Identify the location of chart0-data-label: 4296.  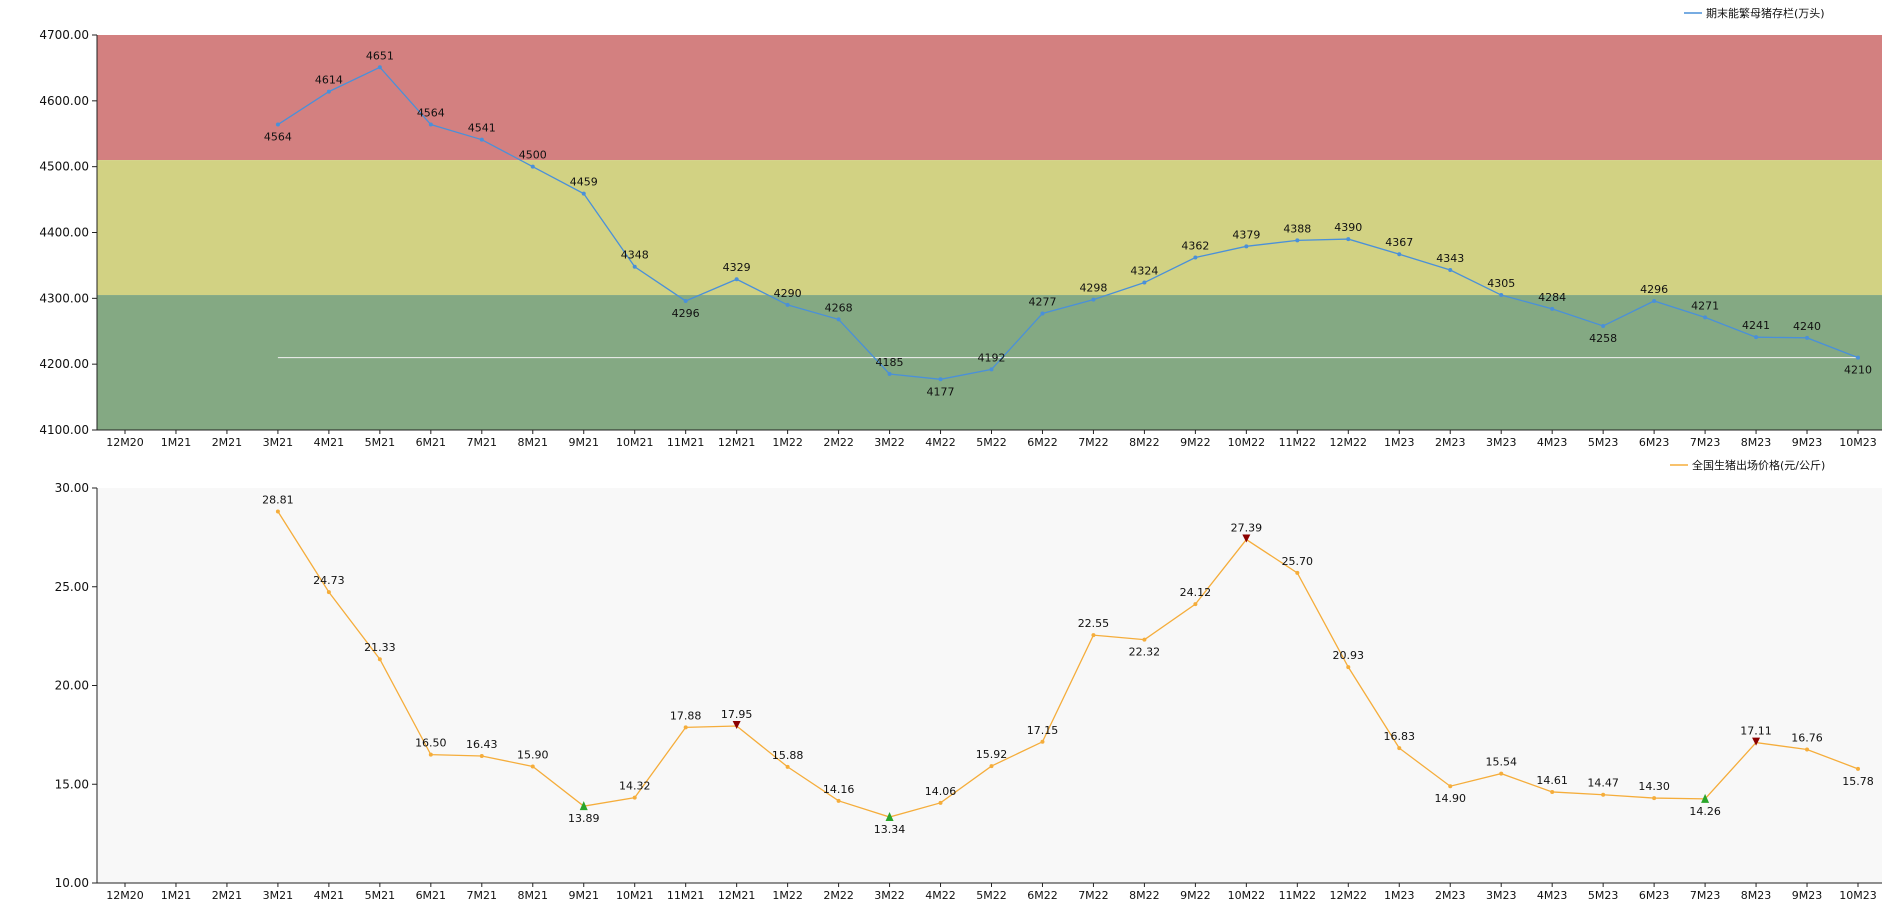
(1654, 289).